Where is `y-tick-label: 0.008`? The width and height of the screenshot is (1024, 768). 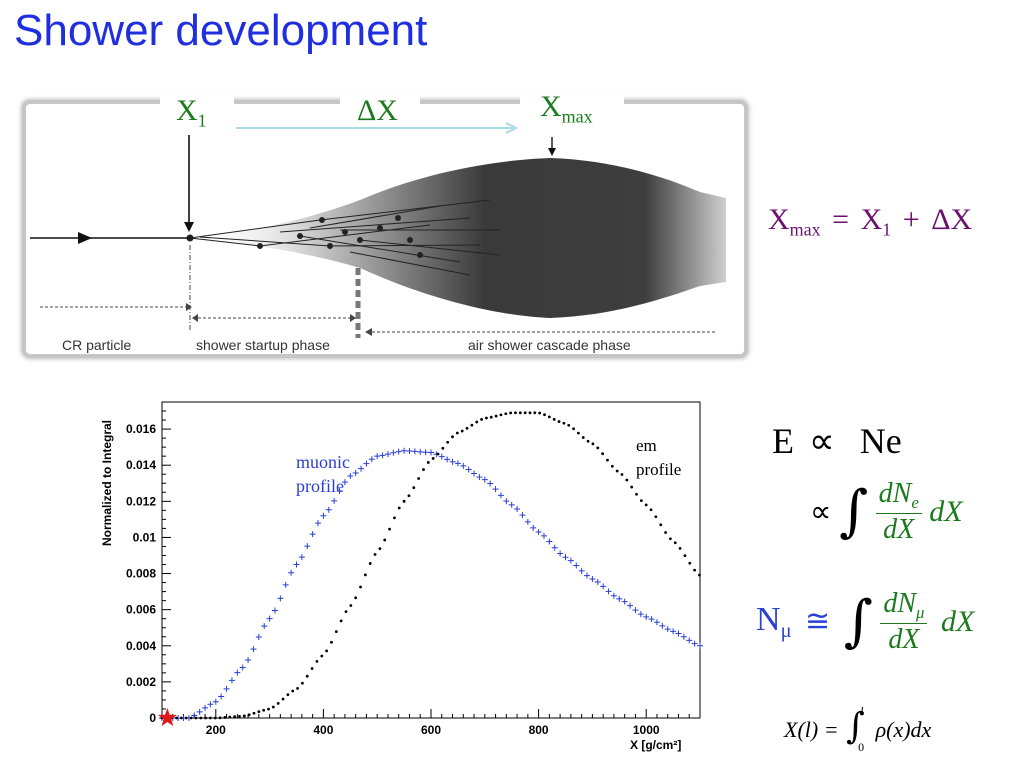 y-tick-label: 0.008 is located at coordinates (141, 574).